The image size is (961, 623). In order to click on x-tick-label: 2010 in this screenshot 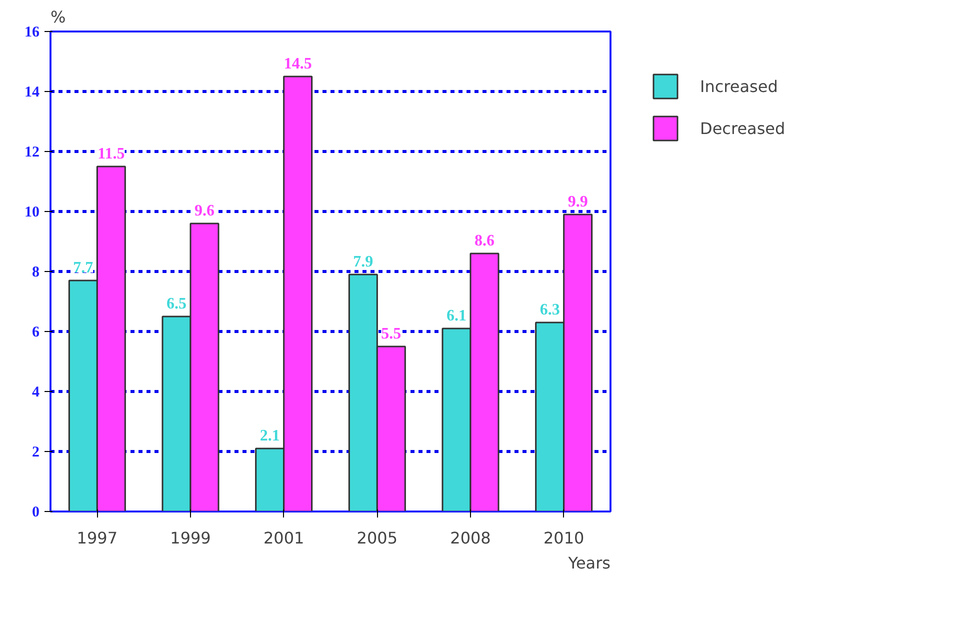, I will do `click(563, 538)`.